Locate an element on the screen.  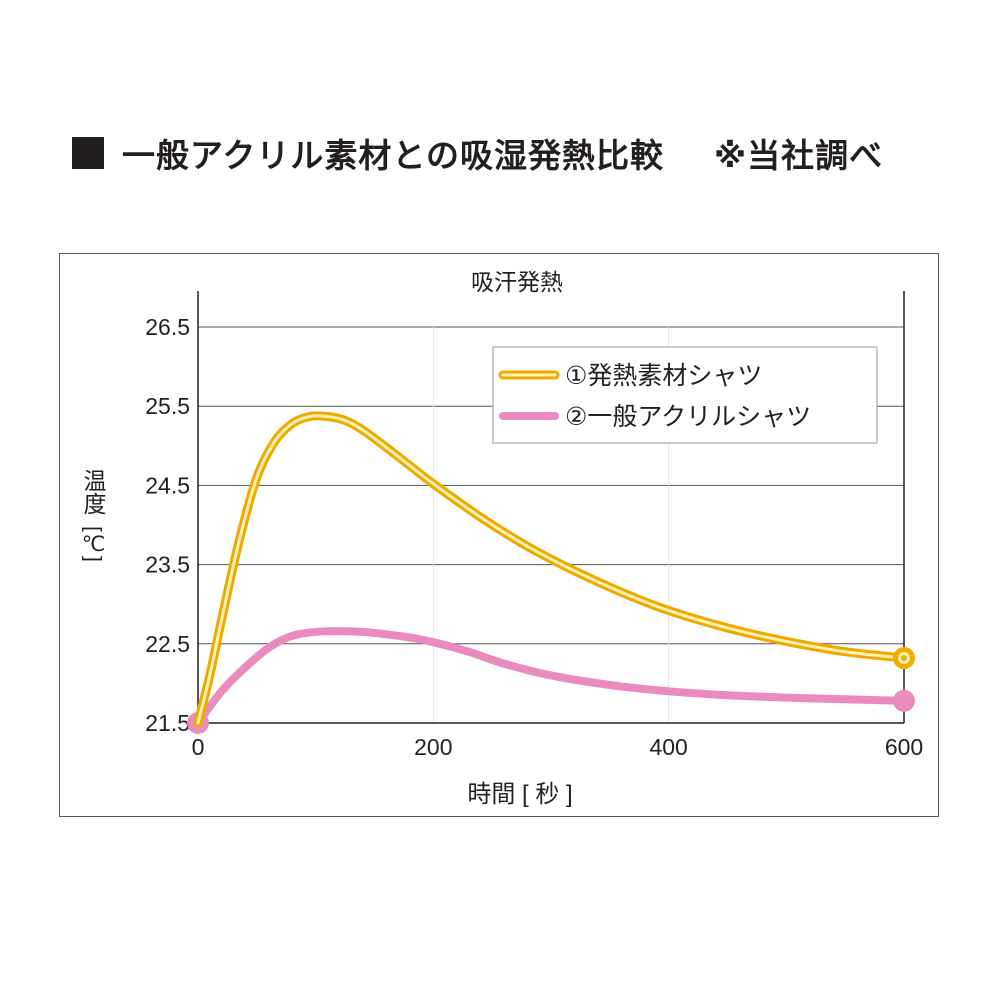
heading-note: ※当社調べ is located at coordinates (799, 155).